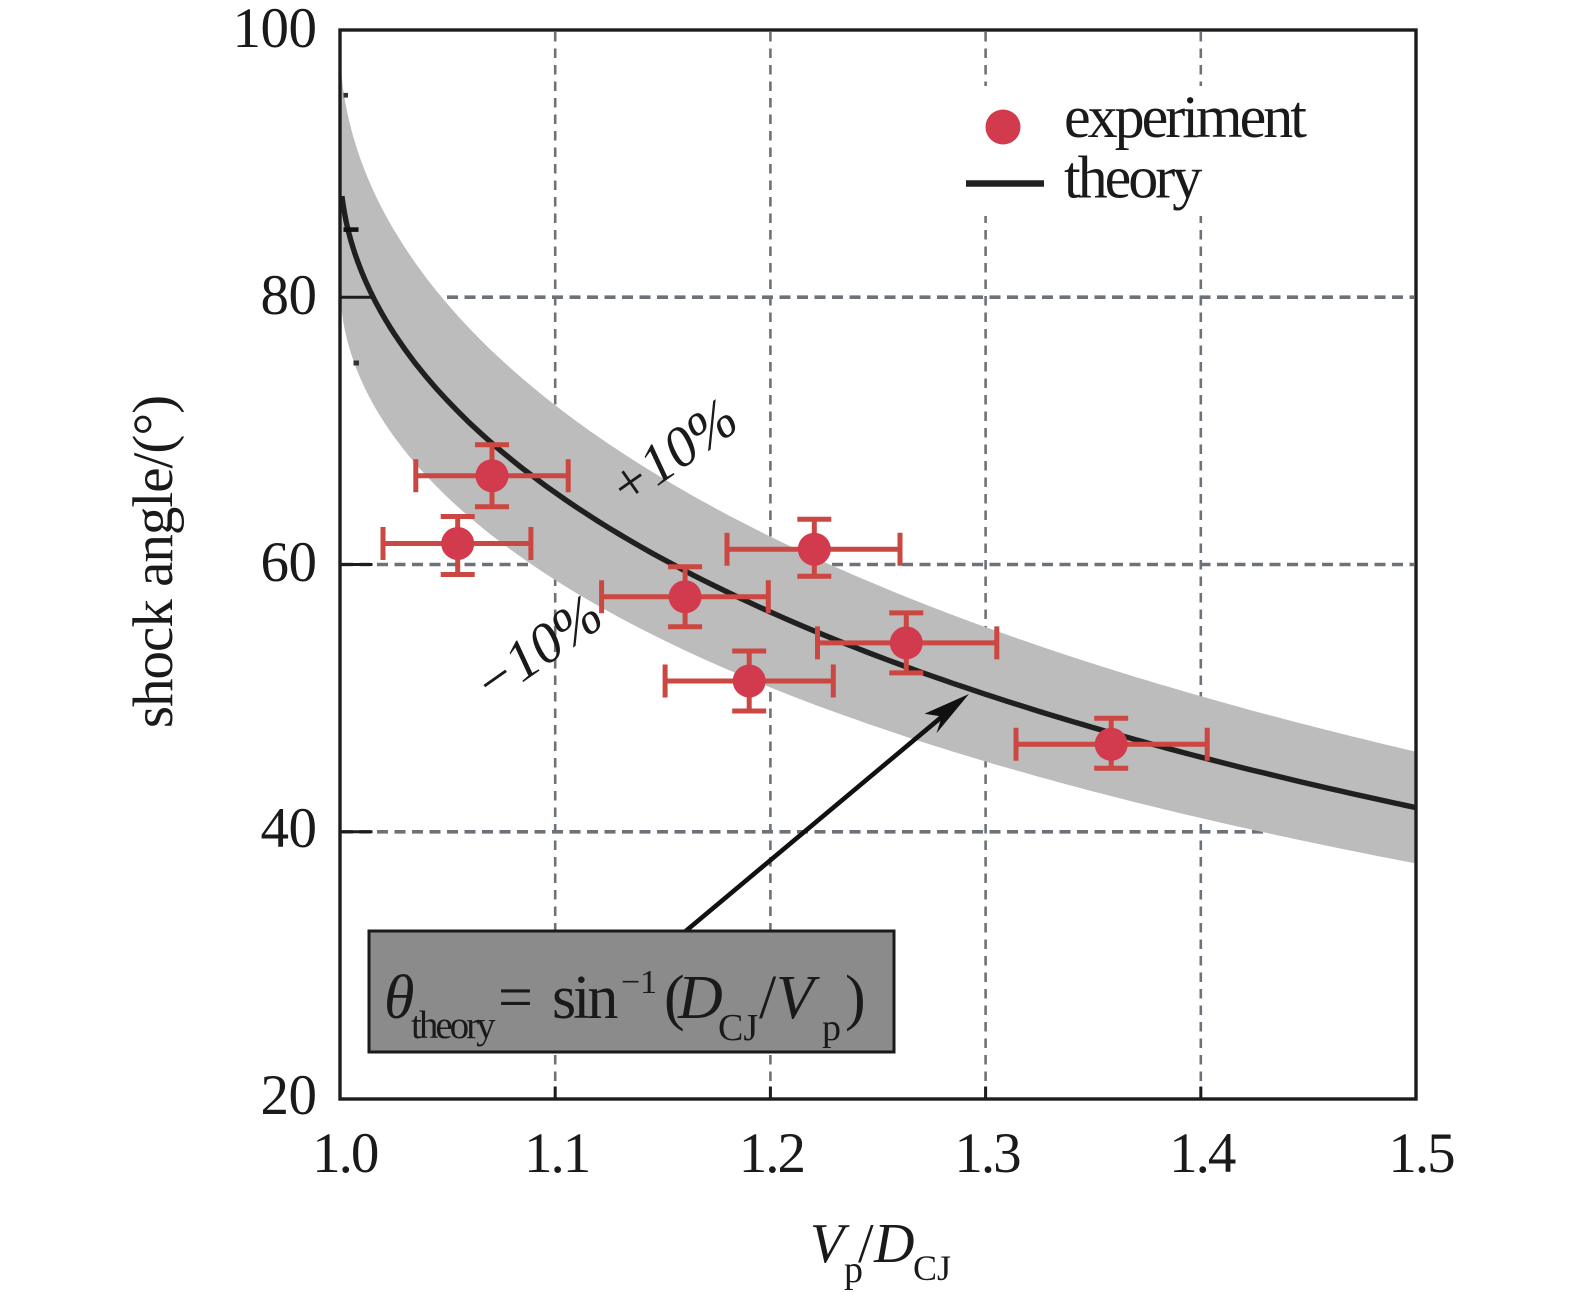  What do you see at coordinates (289, 828) in the screenshot?
I see `svg-text: 40` at bounding box center [289, 828].